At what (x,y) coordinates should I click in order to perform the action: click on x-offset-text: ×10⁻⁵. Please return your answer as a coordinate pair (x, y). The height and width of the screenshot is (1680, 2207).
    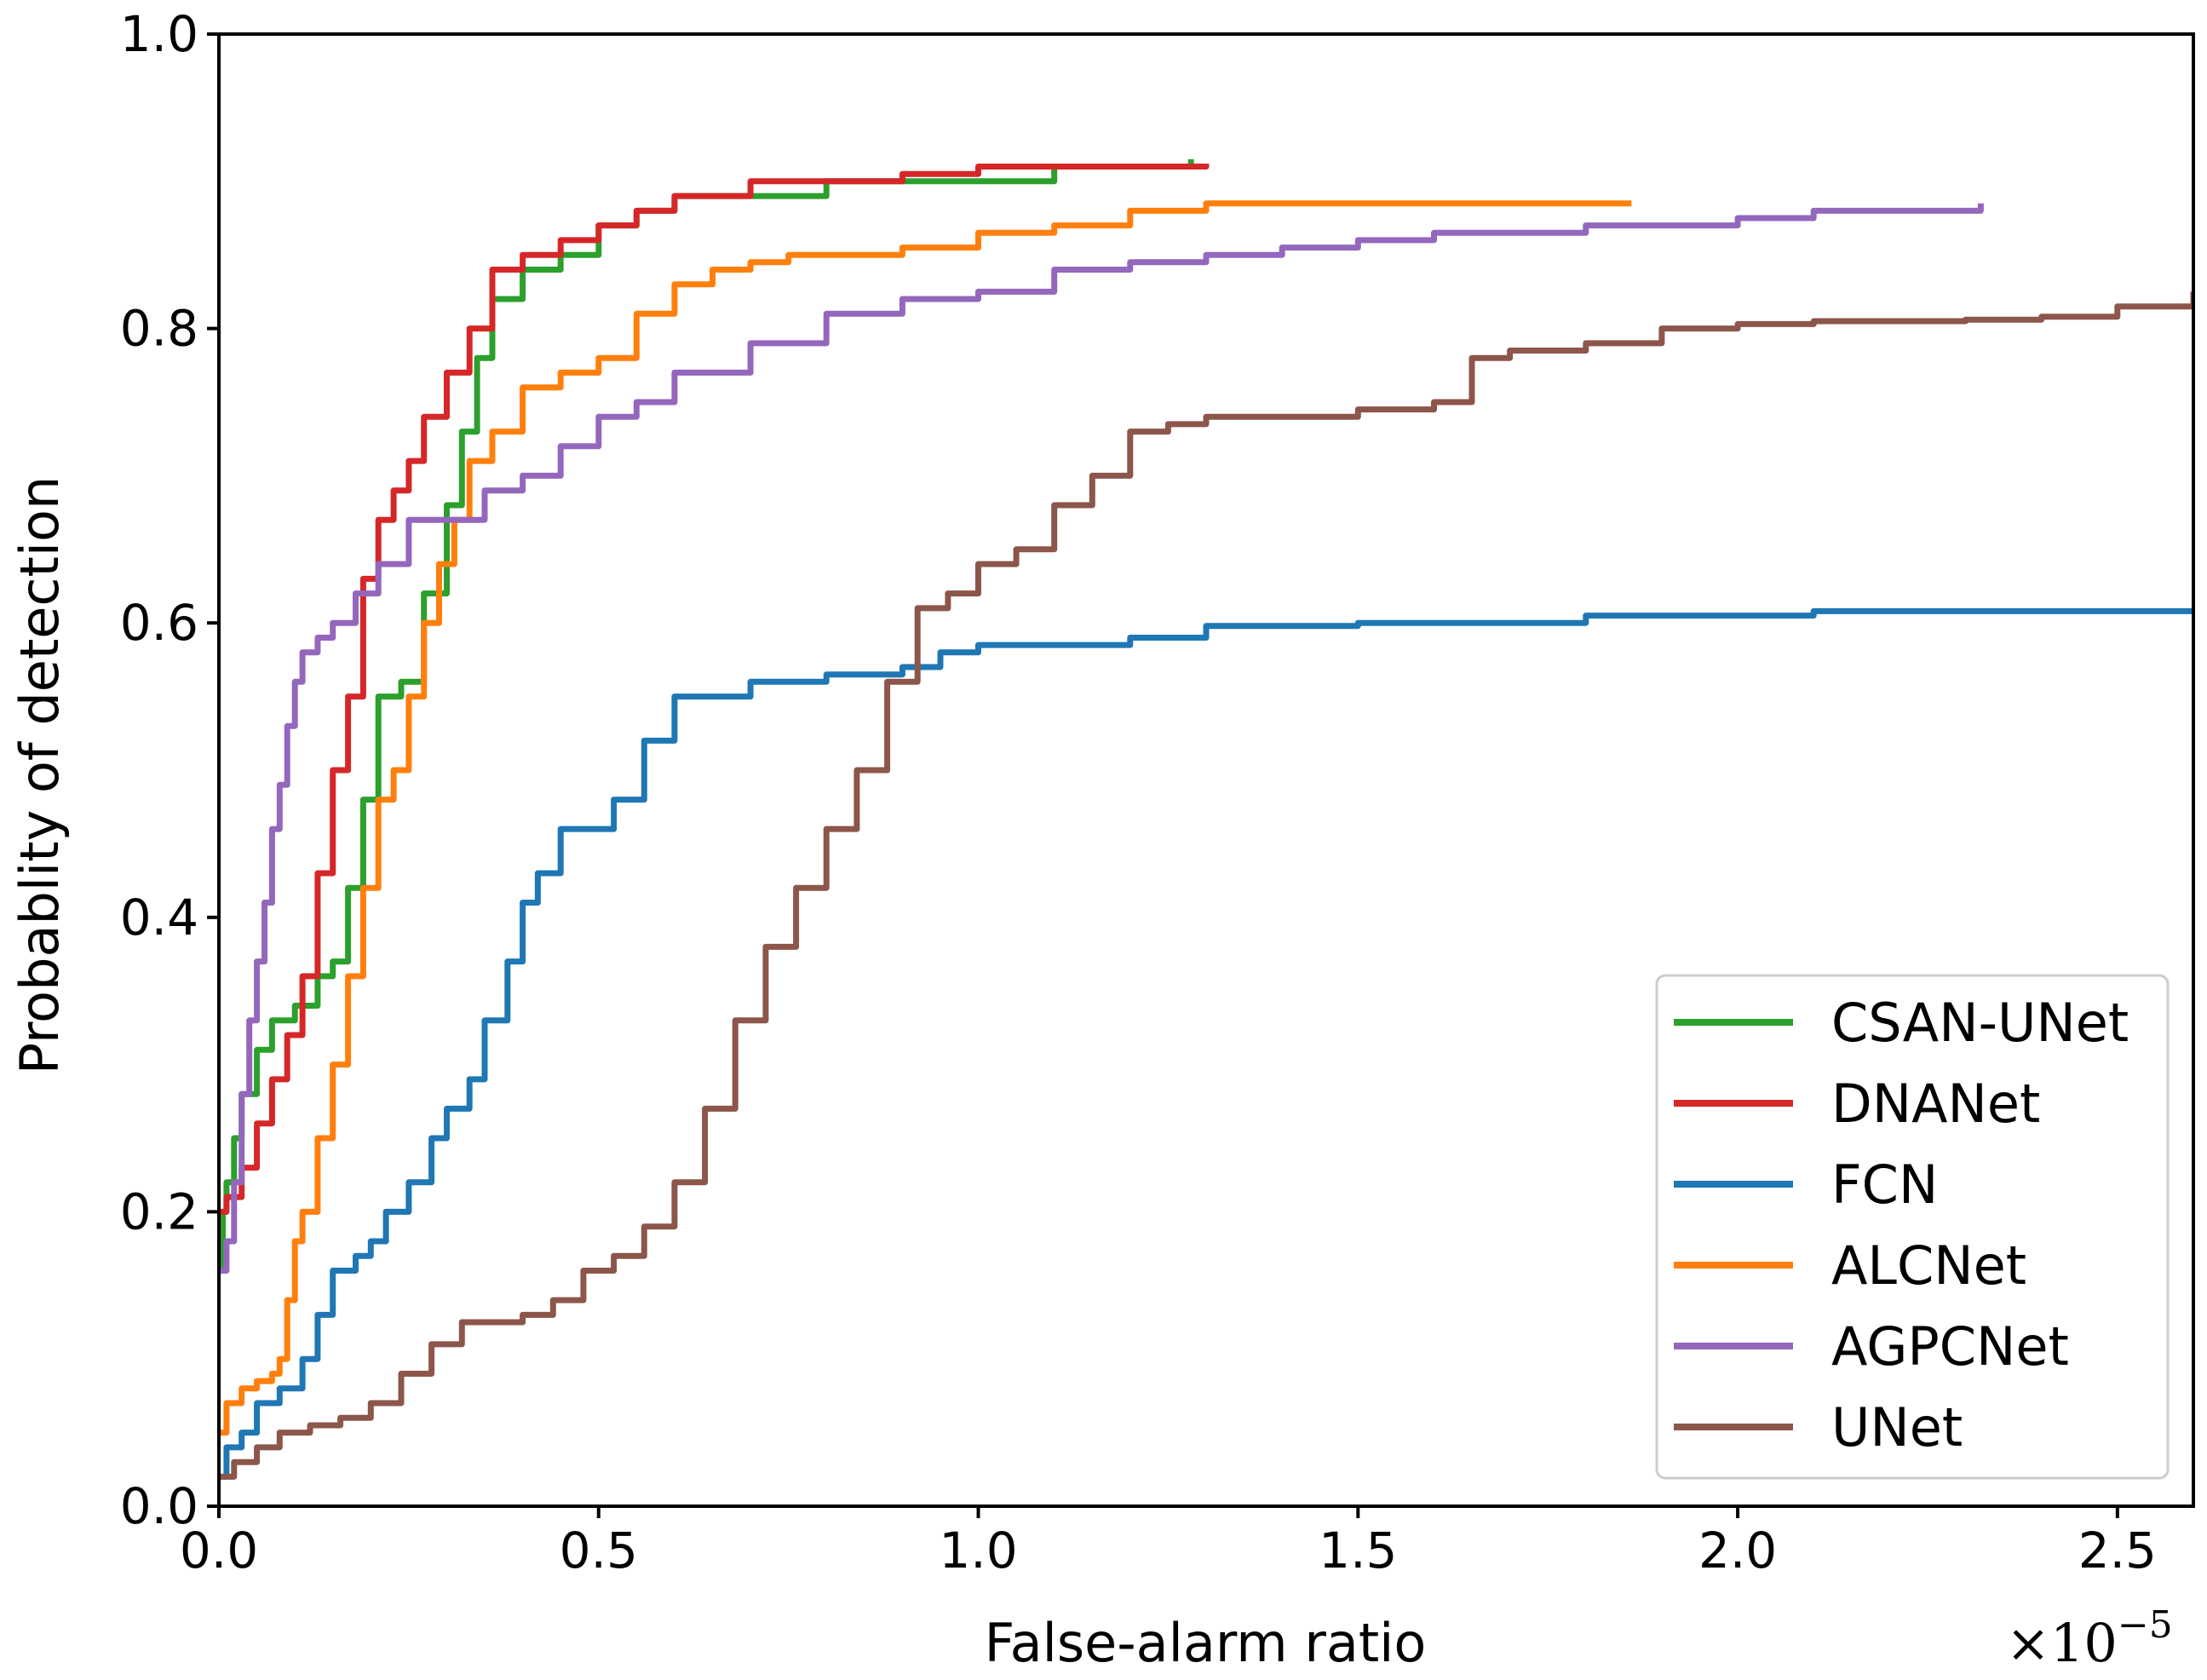
    Looking at the image, I should click on (2089, 1639).